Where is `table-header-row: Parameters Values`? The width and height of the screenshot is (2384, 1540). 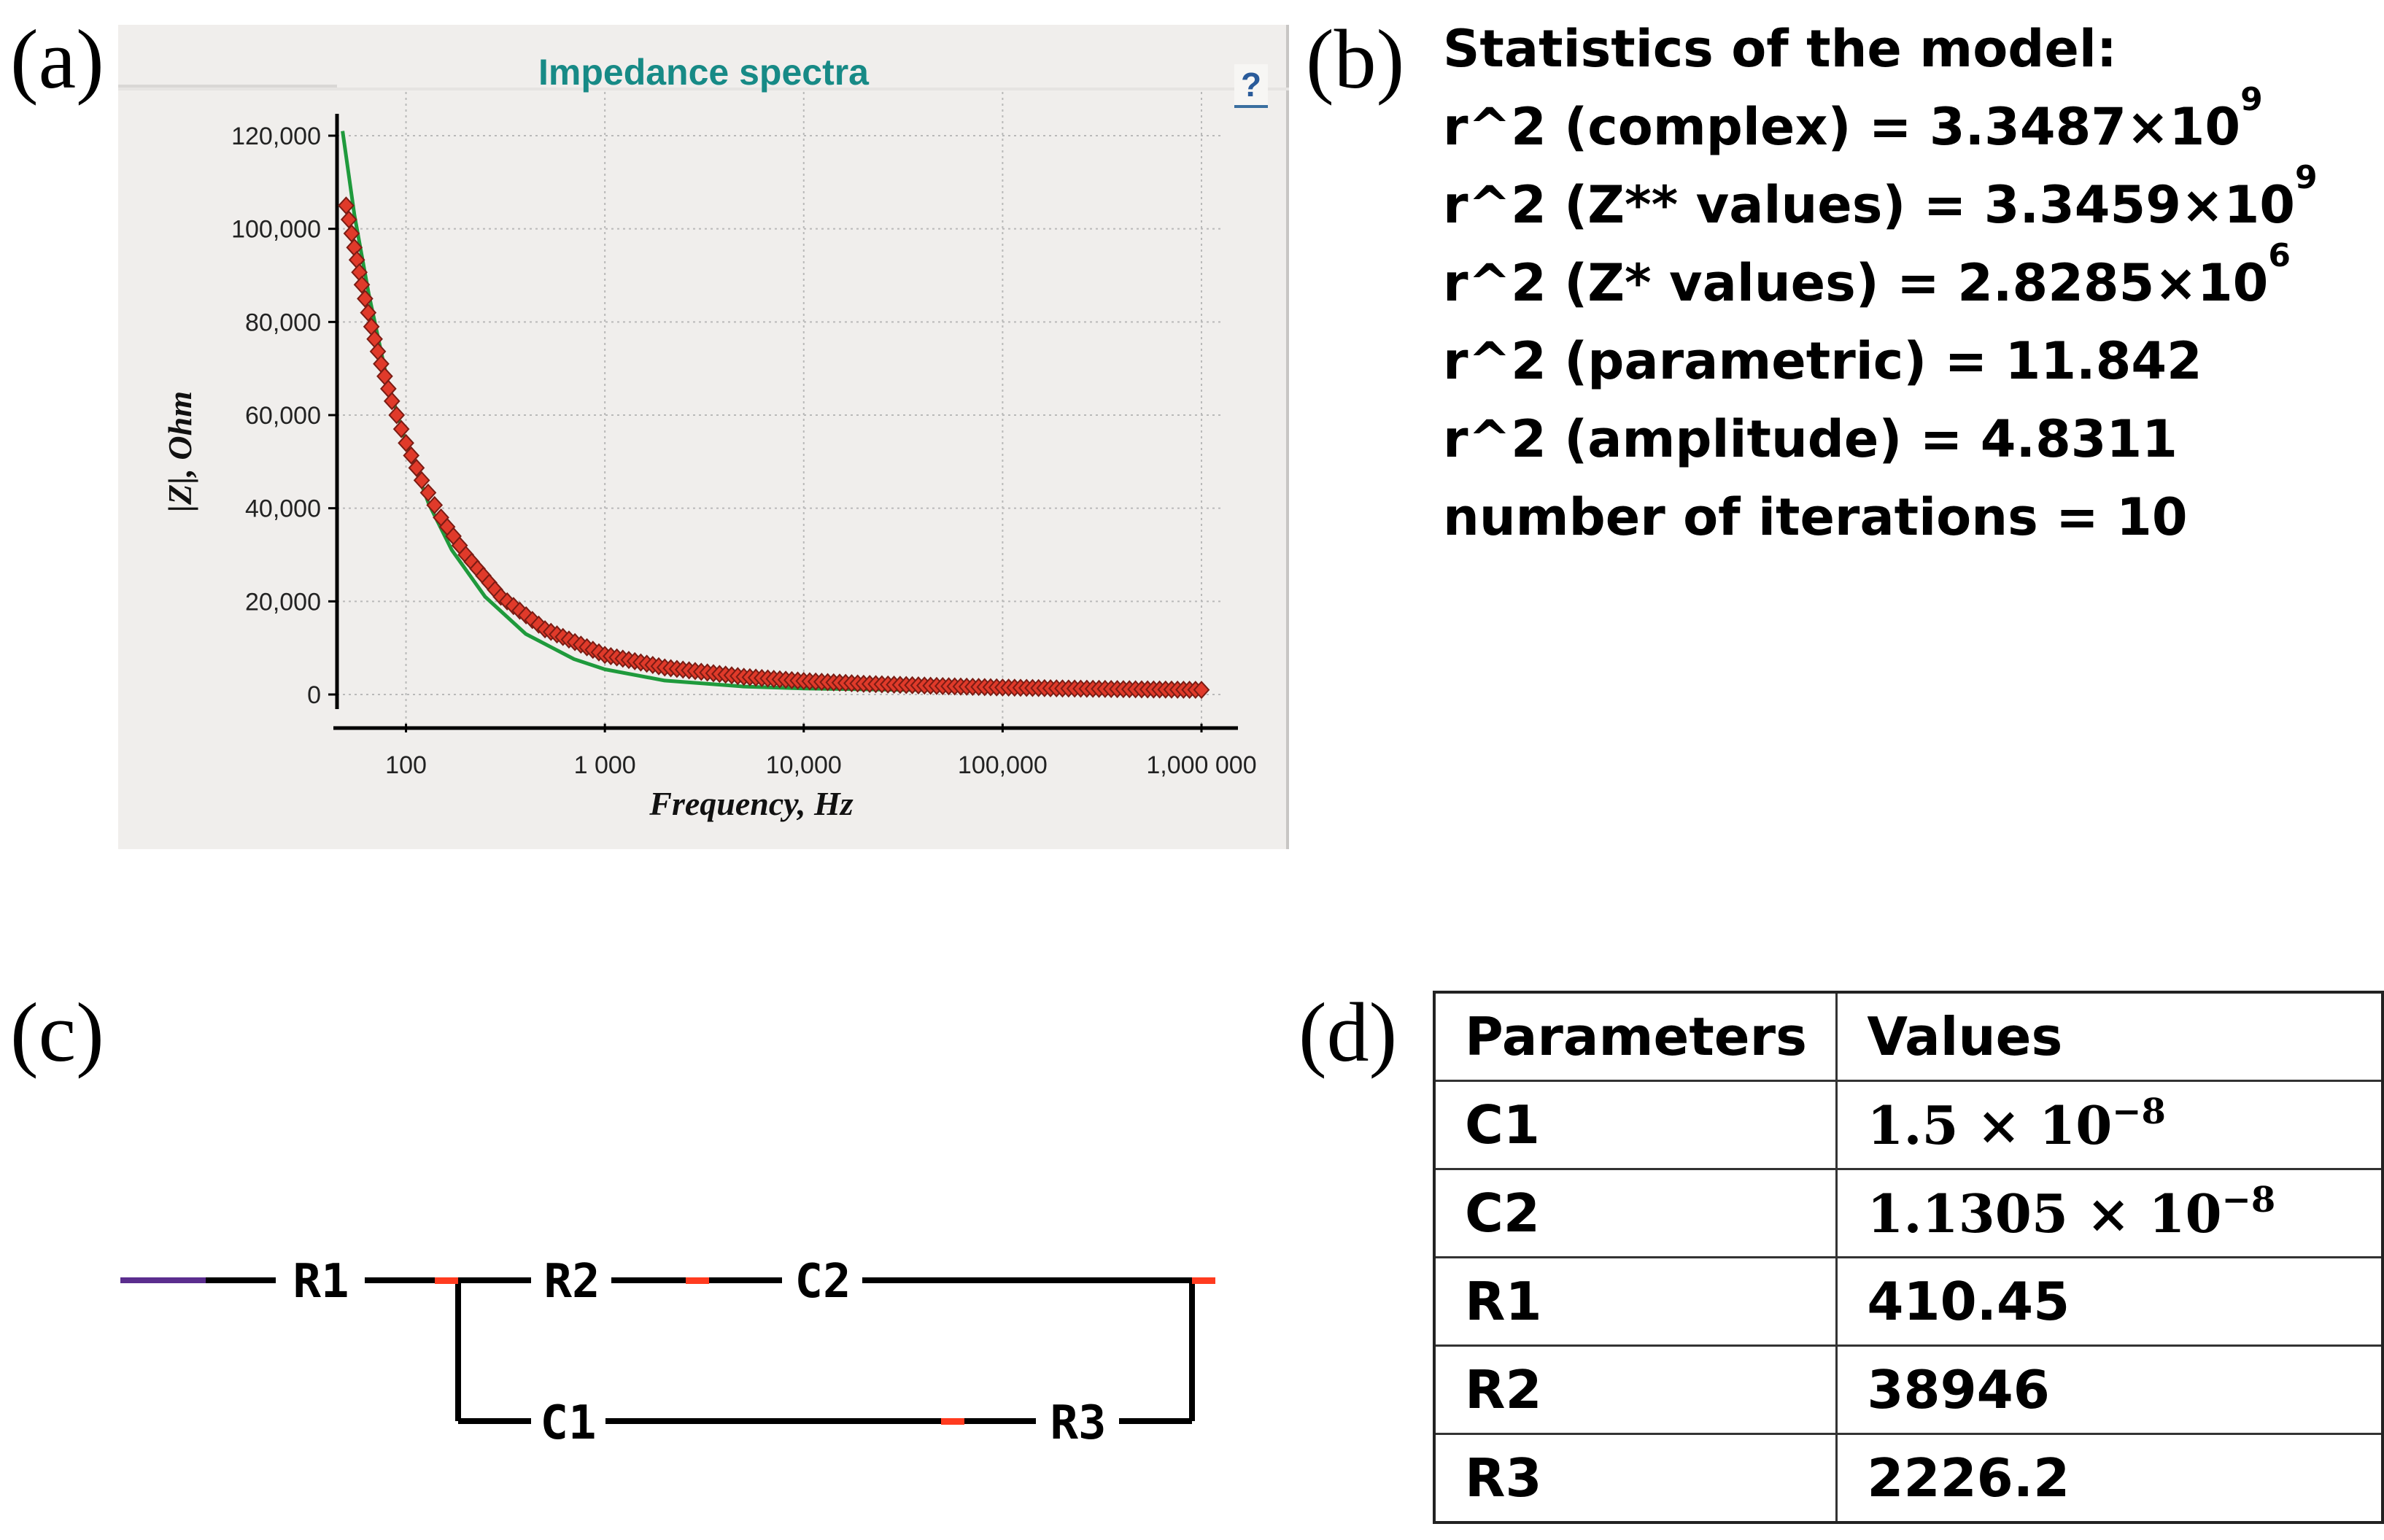 table-header-row: Parameters Values is located at coordinates (1909, 1036).